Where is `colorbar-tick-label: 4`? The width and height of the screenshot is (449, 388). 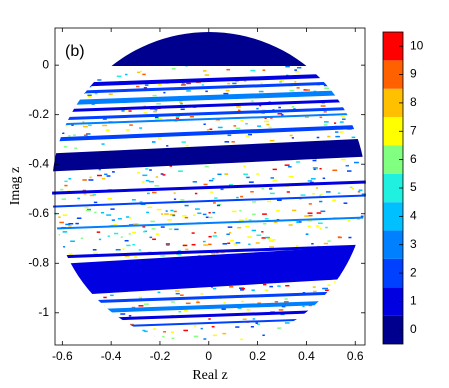
colorbar-tick-label: 4 is located at coordinates (413, 216).